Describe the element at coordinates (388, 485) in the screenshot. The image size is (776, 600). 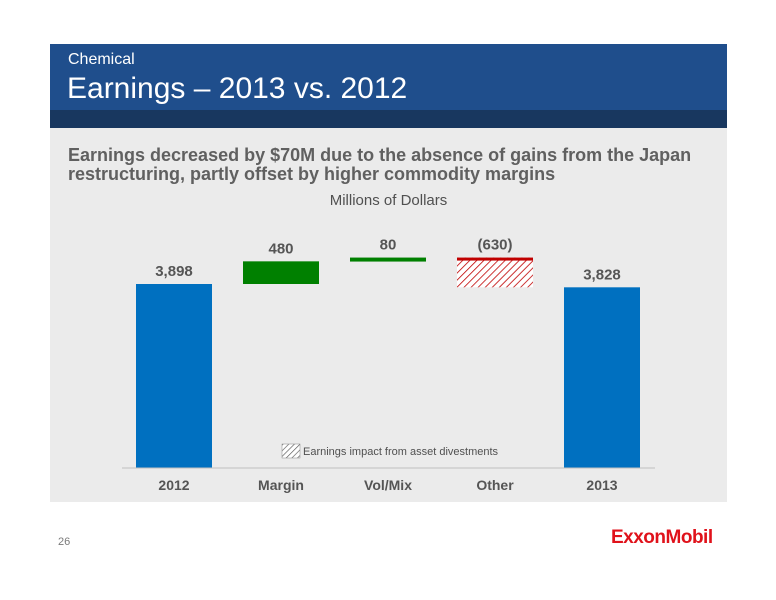
I see `category-label-vol-mix: Vol/Mix` at that location.